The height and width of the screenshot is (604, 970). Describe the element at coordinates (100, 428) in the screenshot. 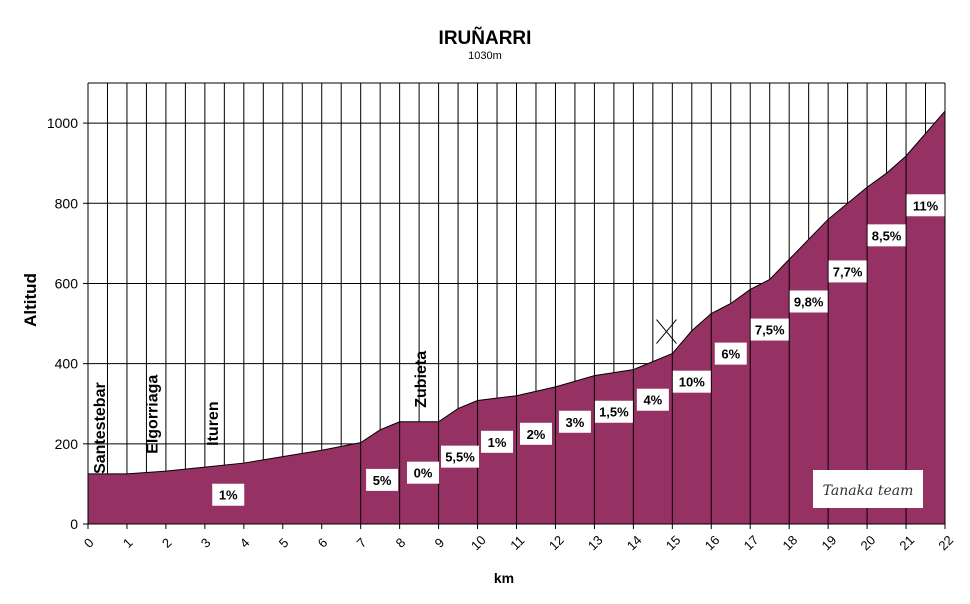

I see `place-label: Santestebar` at that location.